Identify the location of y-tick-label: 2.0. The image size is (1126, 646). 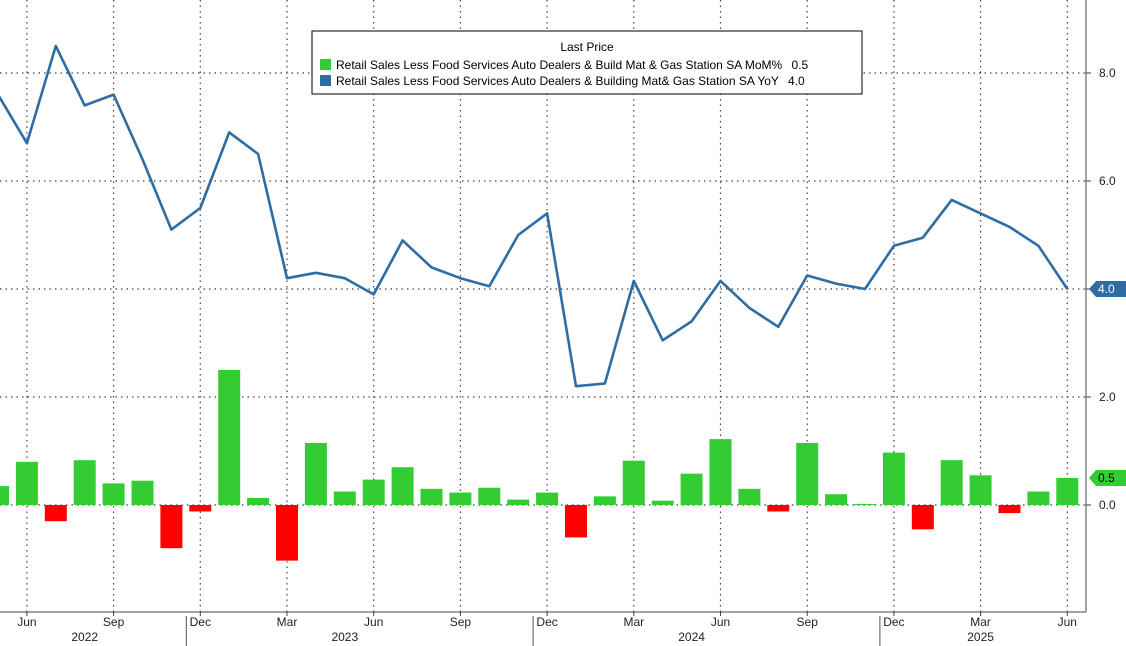
(1107, 397).